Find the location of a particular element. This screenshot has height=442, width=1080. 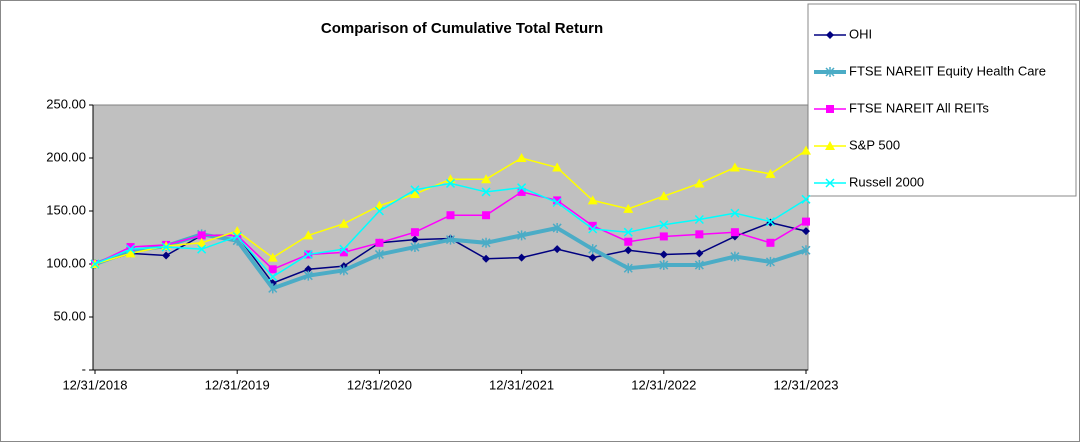

x-tick-label: 12/31/2020 is located at coordinates (379, 384).